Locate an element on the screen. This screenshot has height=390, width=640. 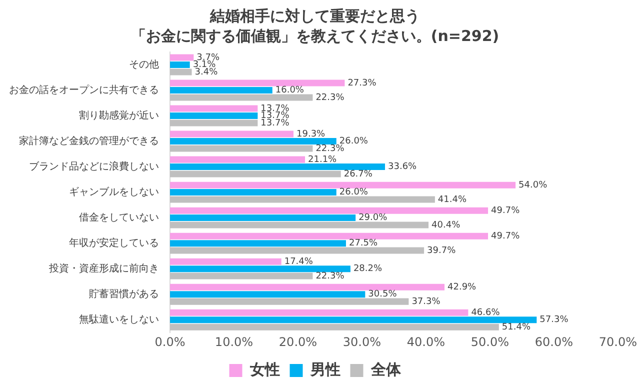
data-label: 26.0% is located at coordinates (353, 193).